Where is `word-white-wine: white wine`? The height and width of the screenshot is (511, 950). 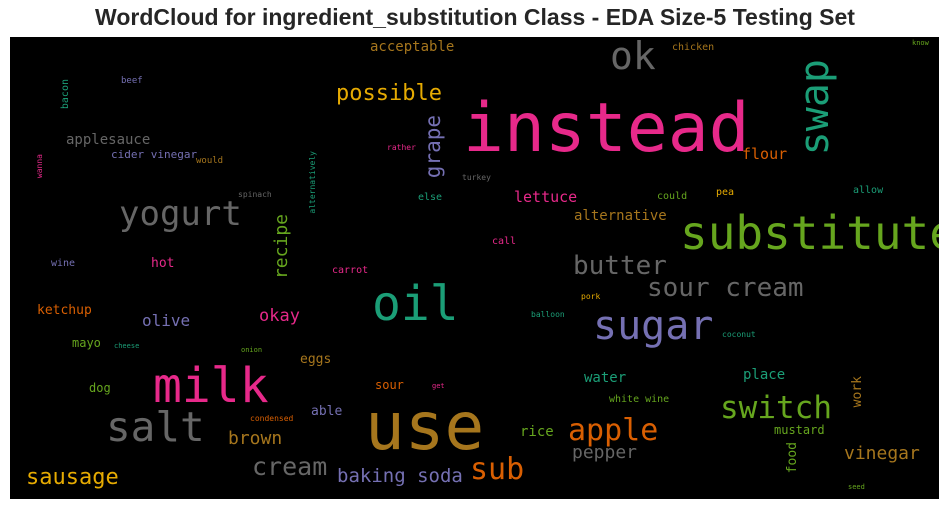 word-white-wine: white wine is located at coordinates (639, 399).